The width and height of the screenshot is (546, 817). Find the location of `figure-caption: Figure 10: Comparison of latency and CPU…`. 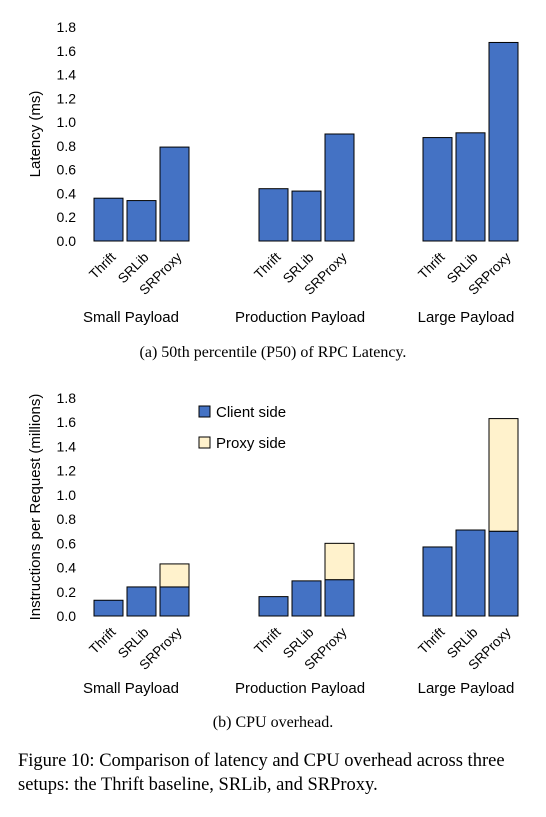

figure-caption: Figure 10: Comparison of latency and CPU… is located at coordinates (261, 773).